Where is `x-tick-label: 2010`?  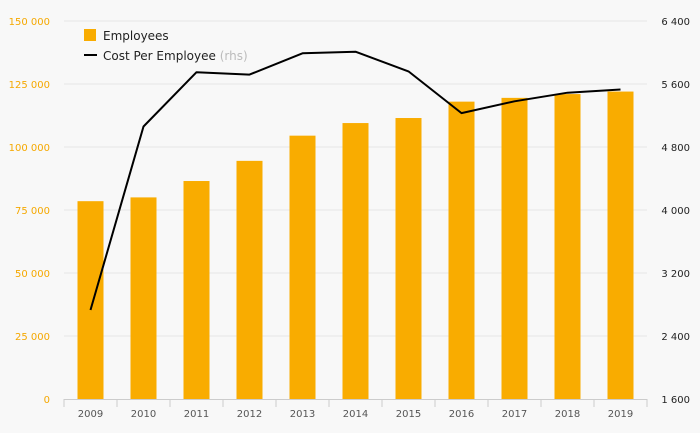 x-tick-label: 2010 is located at coordinates (143, 414).